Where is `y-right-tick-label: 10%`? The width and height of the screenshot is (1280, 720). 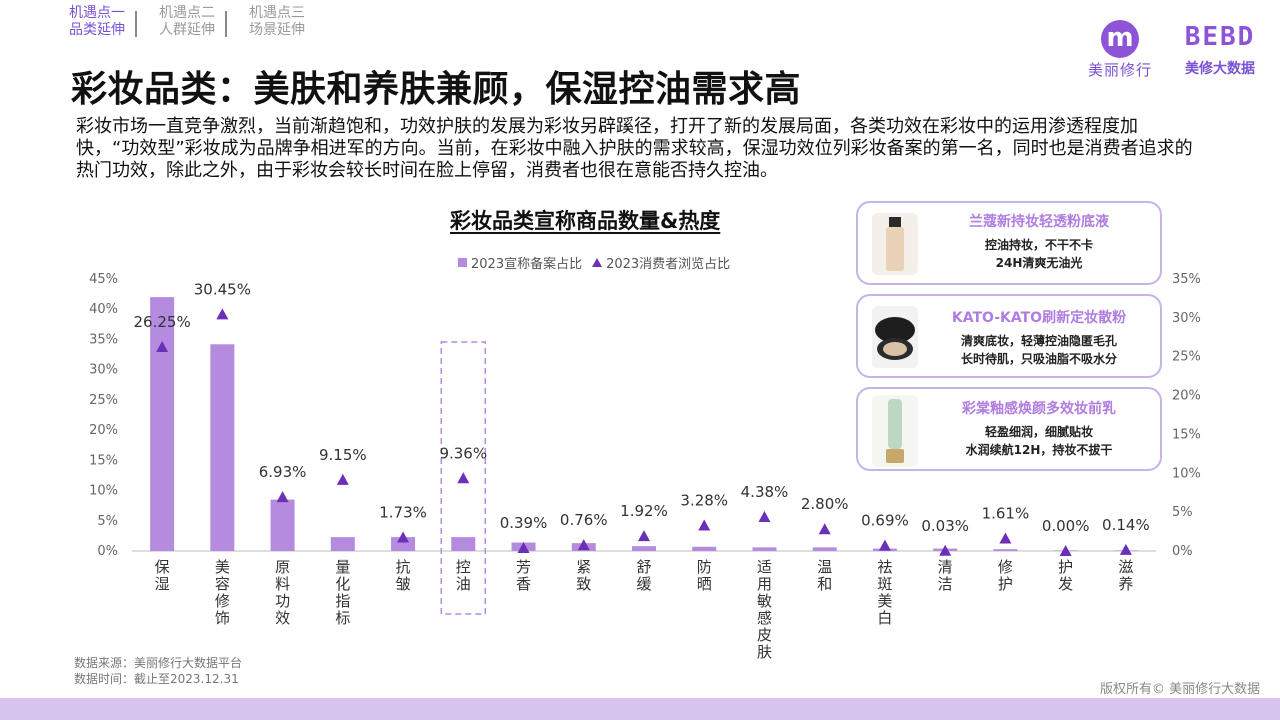 y-right-tick-label: 10% is located at coordinates (1186, 473).